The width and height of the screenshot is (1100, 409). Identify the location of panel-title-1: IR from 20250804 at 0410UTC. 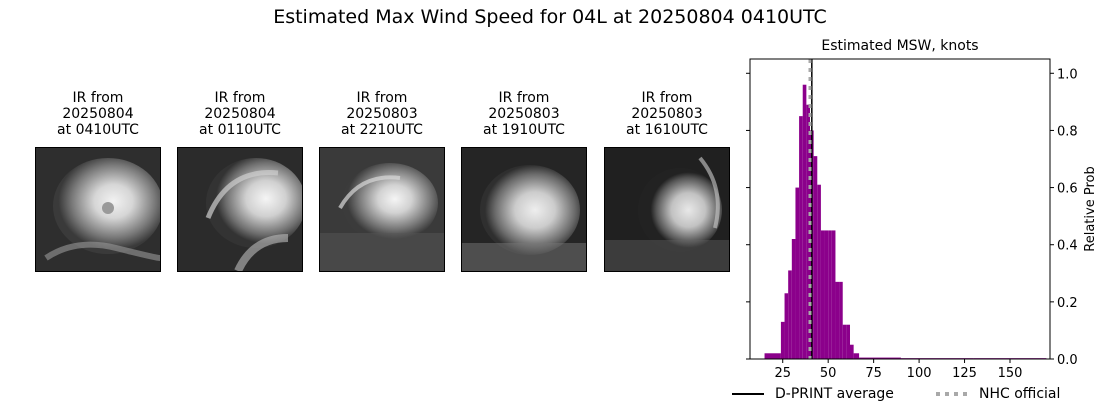
(98, 114).